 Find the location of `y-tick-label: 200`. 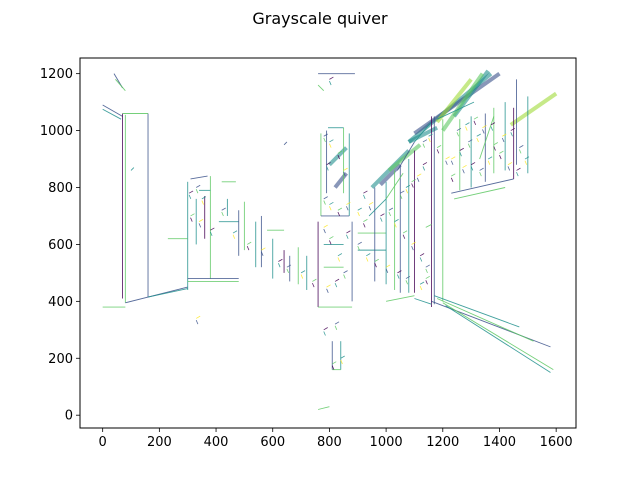

y-tick-label: 200 is located at coordinates (60, 359).